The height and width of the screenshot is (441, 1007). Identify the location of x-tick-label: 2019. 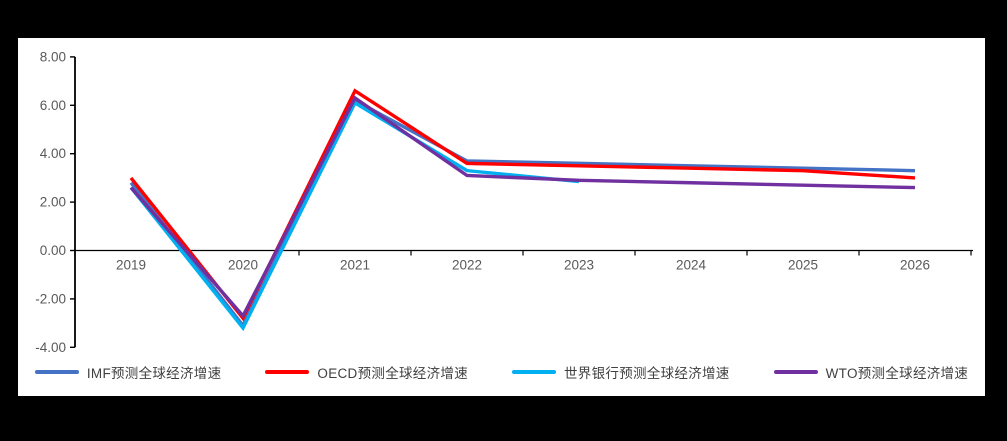
(131, 265).